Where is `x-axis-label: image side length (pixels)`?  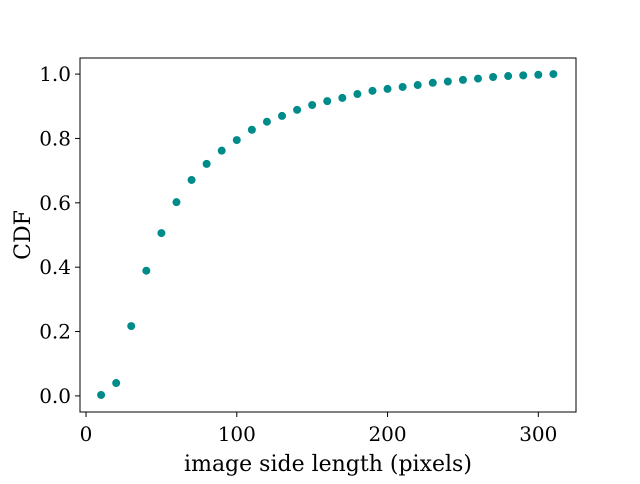
x-axis-label: image side length (pixels) is located at coordinates (328, 464).